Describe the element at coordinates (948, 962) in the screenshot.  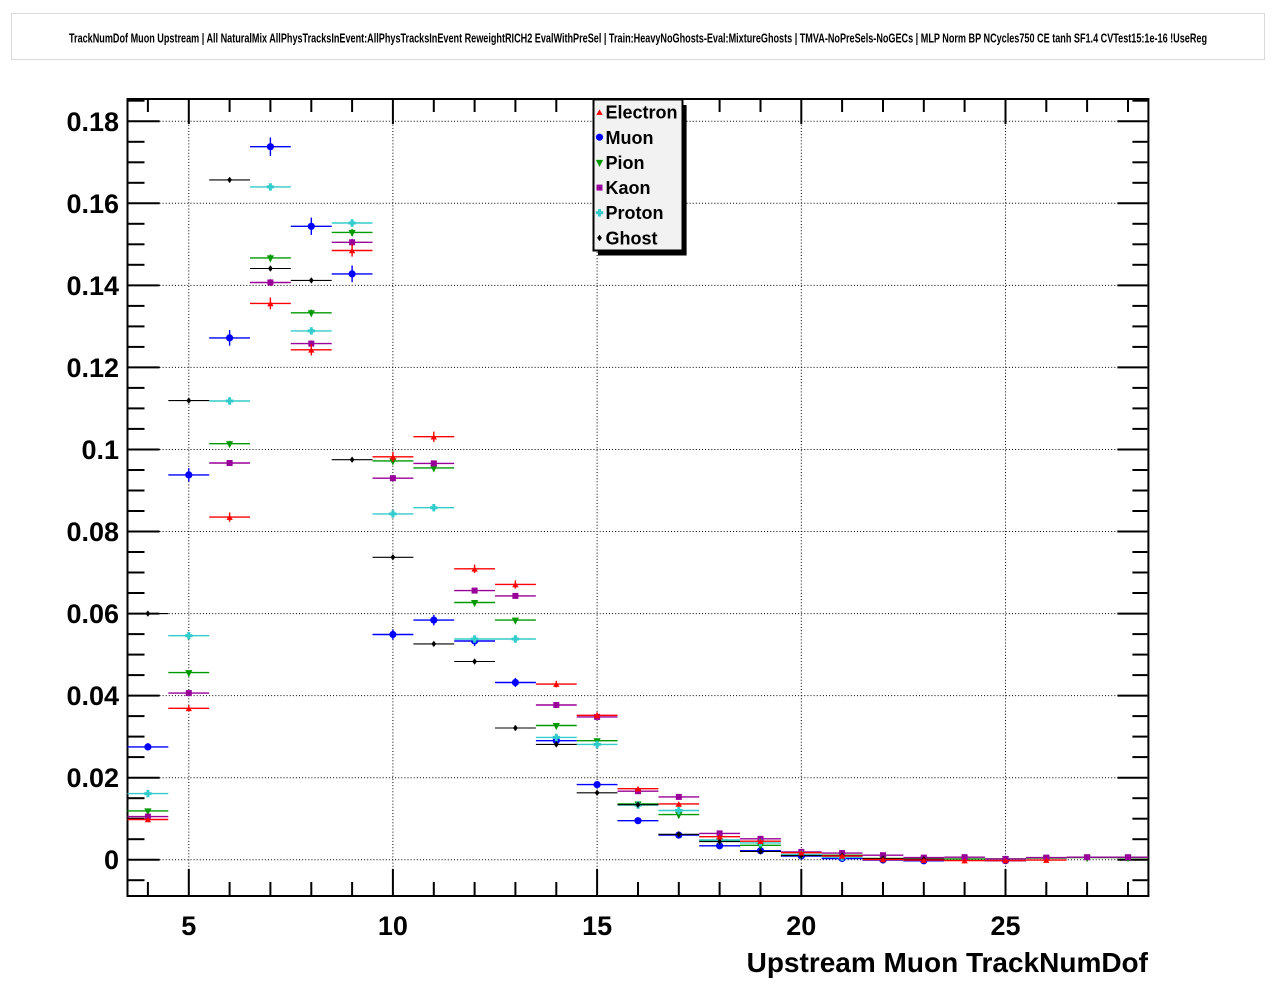
I see `svg-text: Upstream Muon TrackNumDof` at that location.